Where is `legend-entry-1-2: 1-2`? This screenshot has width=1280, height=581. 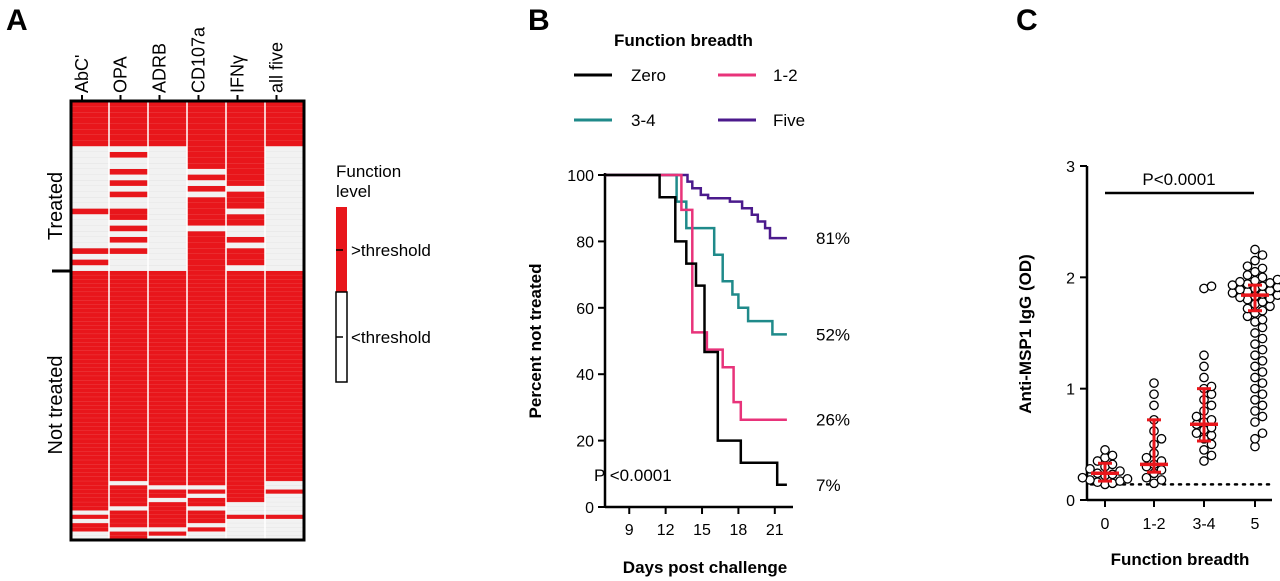
legend-entry-1-2: 1-2 is located at coordinates (758, 75).